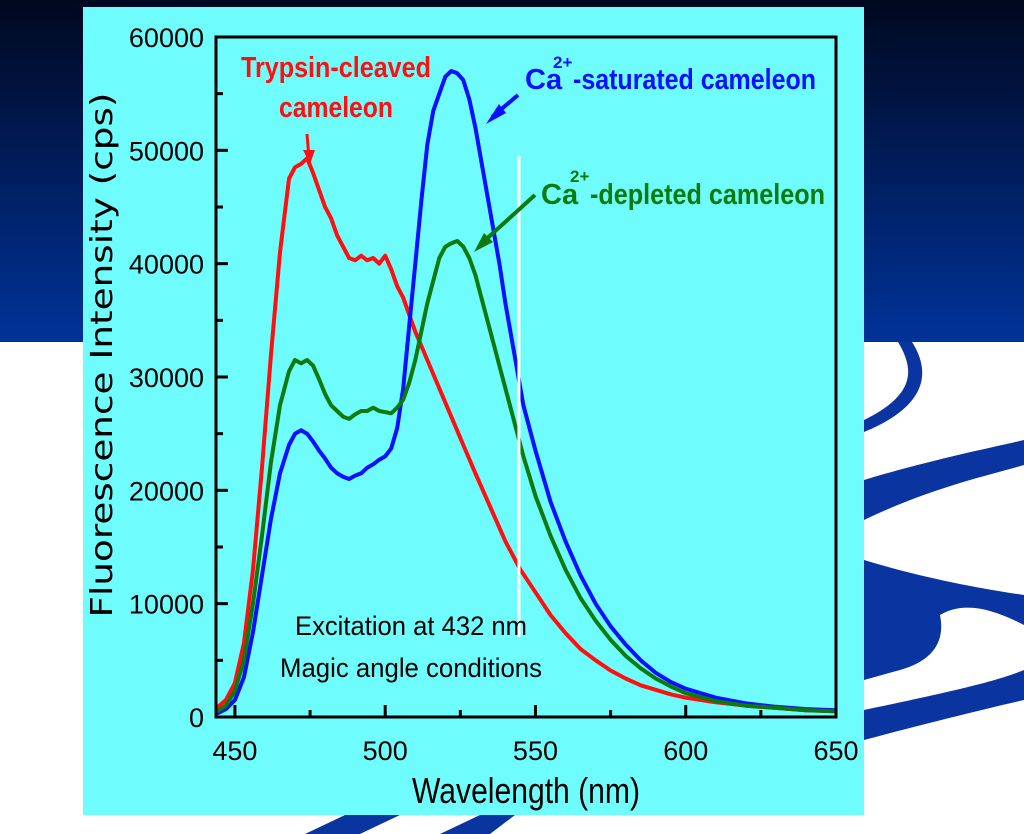 The width and height of the screenshot is (1024, 834). I want to click on y-tick-label: 40000, so click(166, 265).